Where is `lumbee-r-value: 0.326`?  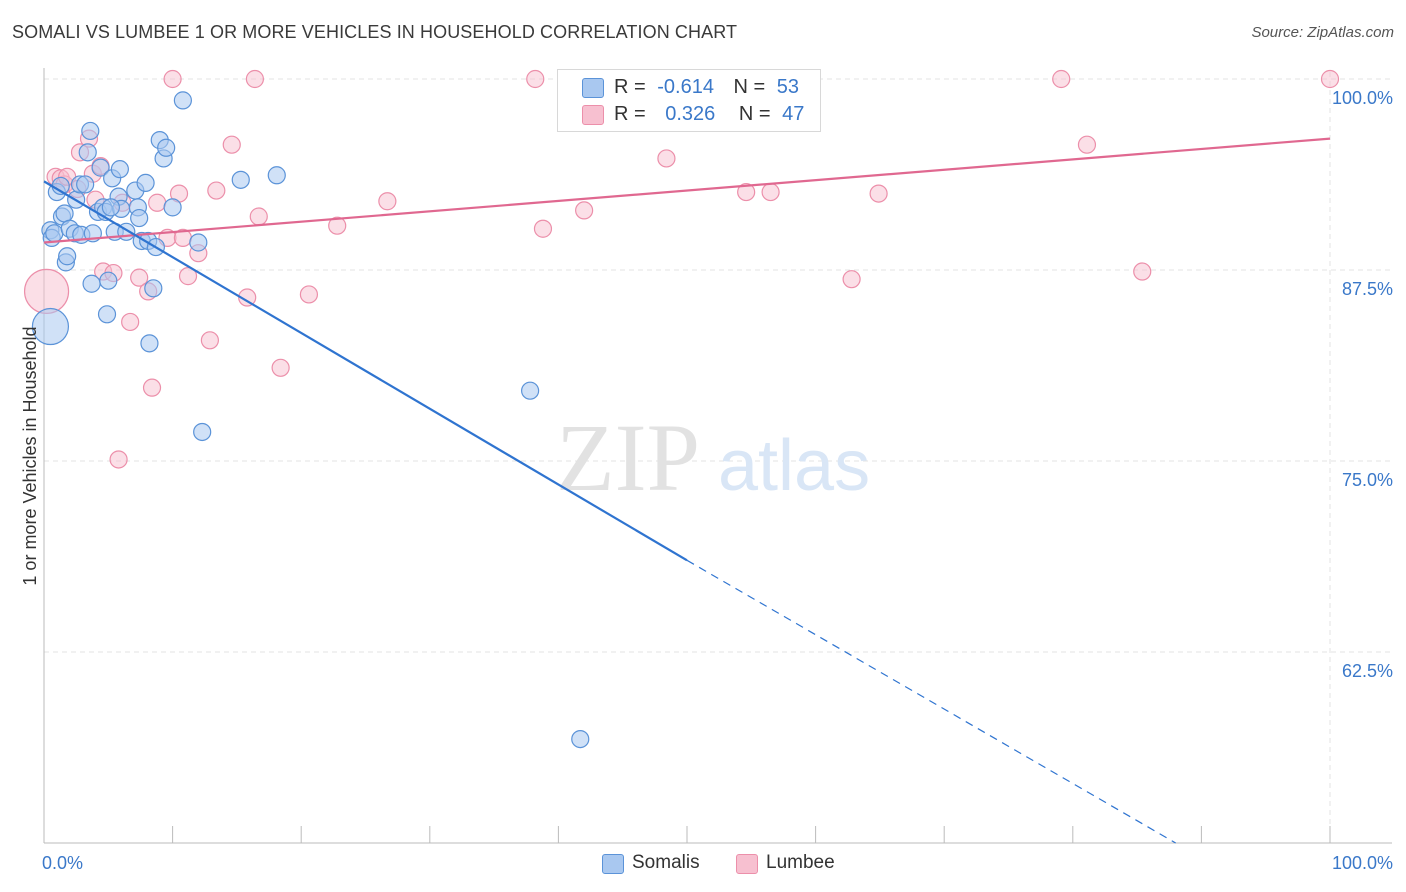
lumbee-r-value: 0.326 is located at coordinates (690, 114).